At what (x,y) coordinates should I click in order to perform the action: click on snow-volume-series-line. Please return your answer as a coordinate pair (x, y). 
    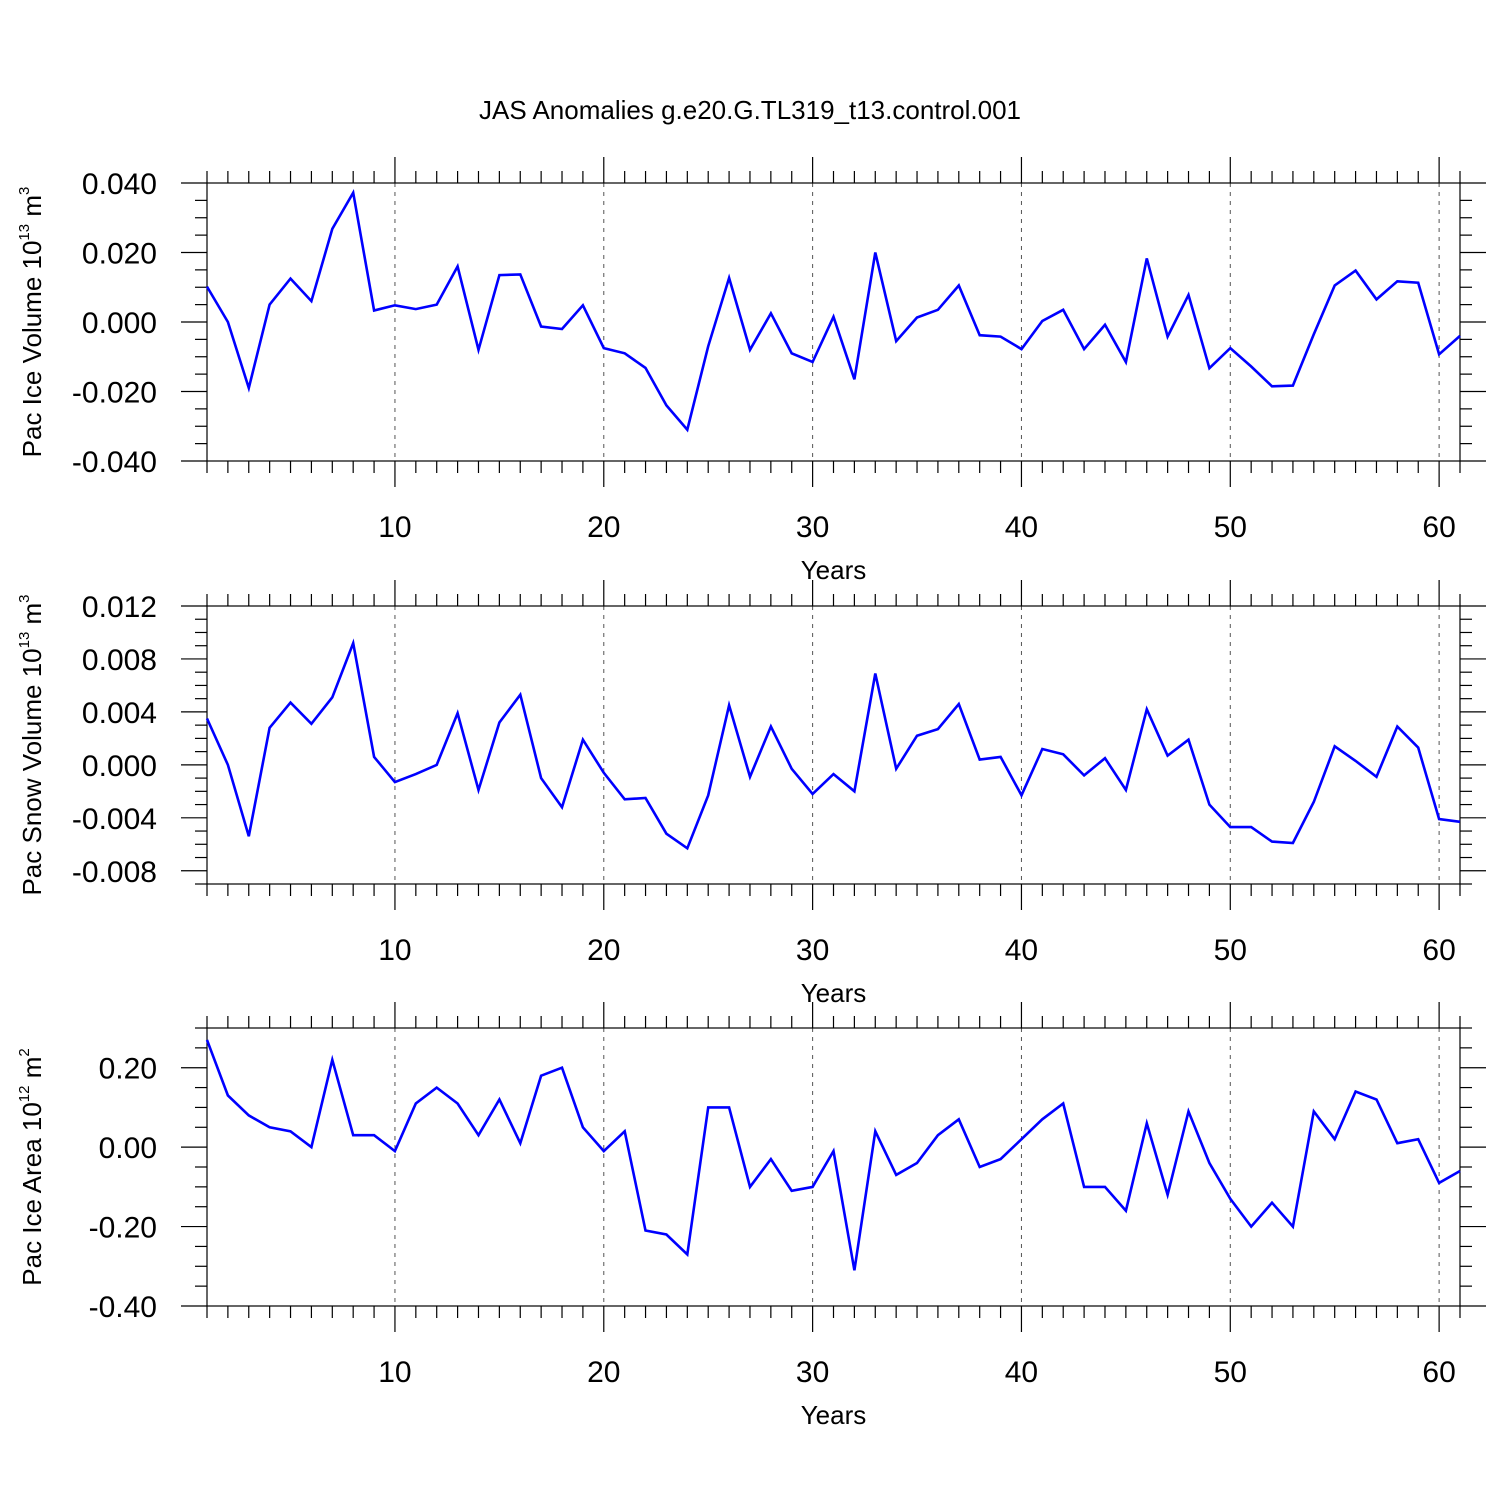
    Looking at the image, I should click on (833, 744).